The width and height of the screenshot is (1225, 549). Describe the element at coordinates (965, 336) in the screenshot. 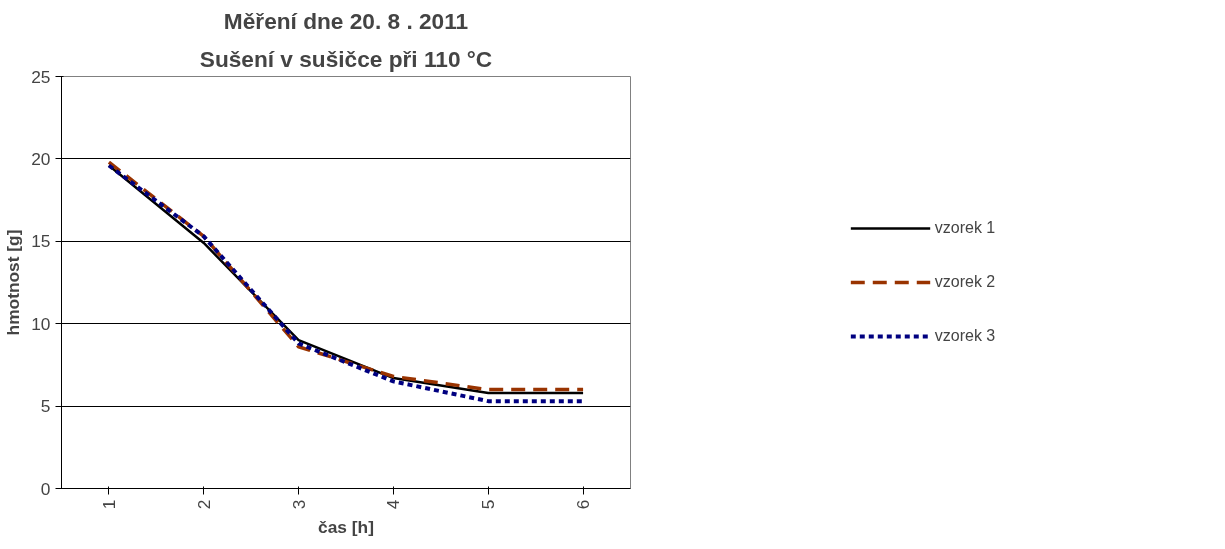

I see `legend-label: vzorek 3` at that location.